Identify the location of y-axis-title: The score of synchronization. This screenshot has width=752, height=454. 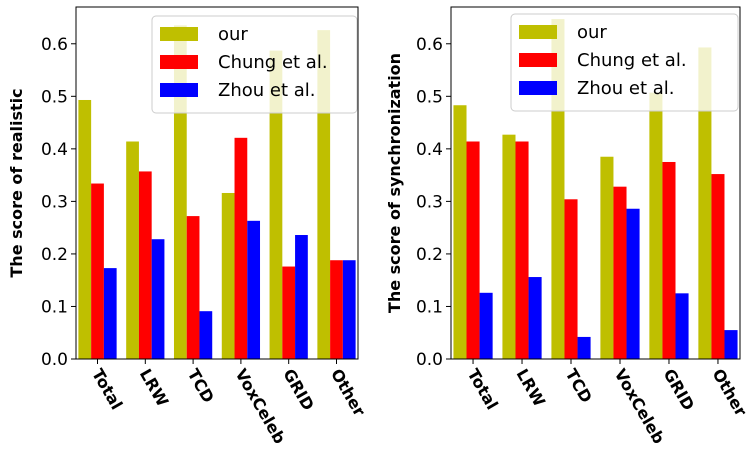
(394, 183).